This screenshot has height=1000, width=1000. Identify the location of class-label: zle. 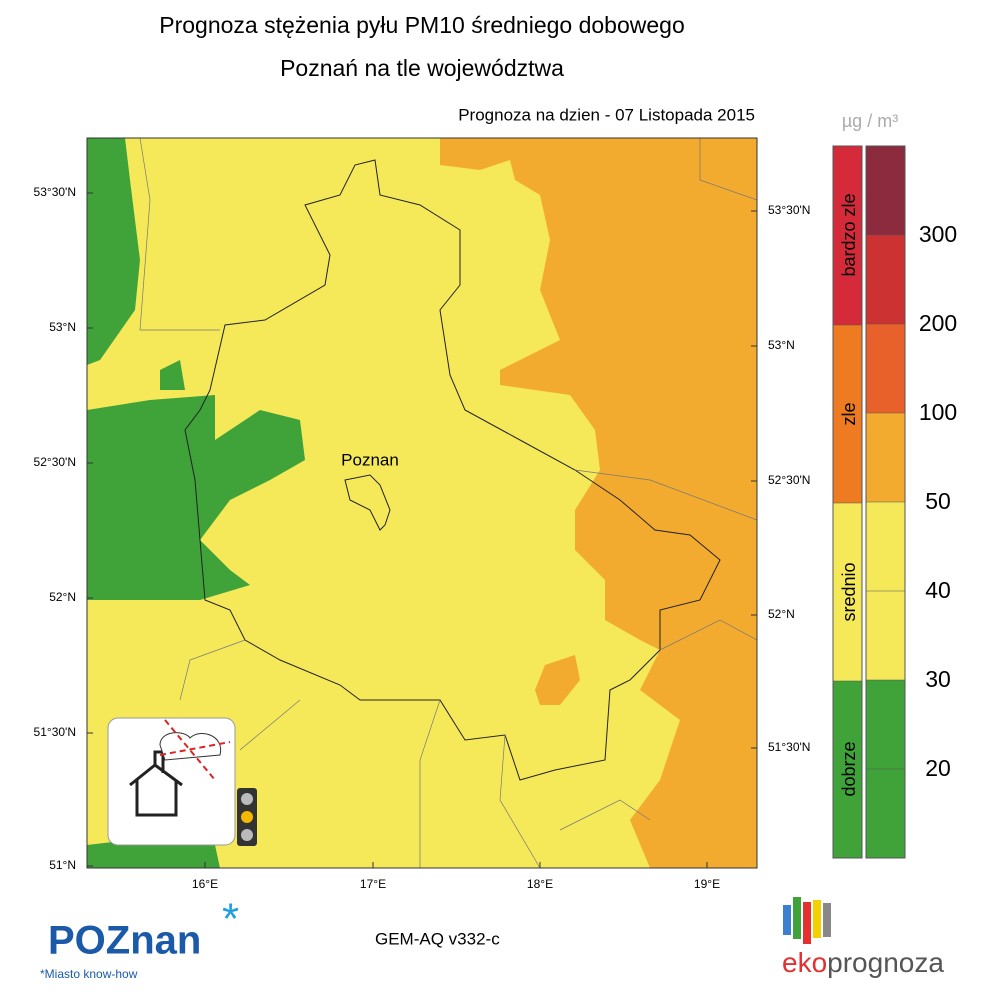
(849, 413).